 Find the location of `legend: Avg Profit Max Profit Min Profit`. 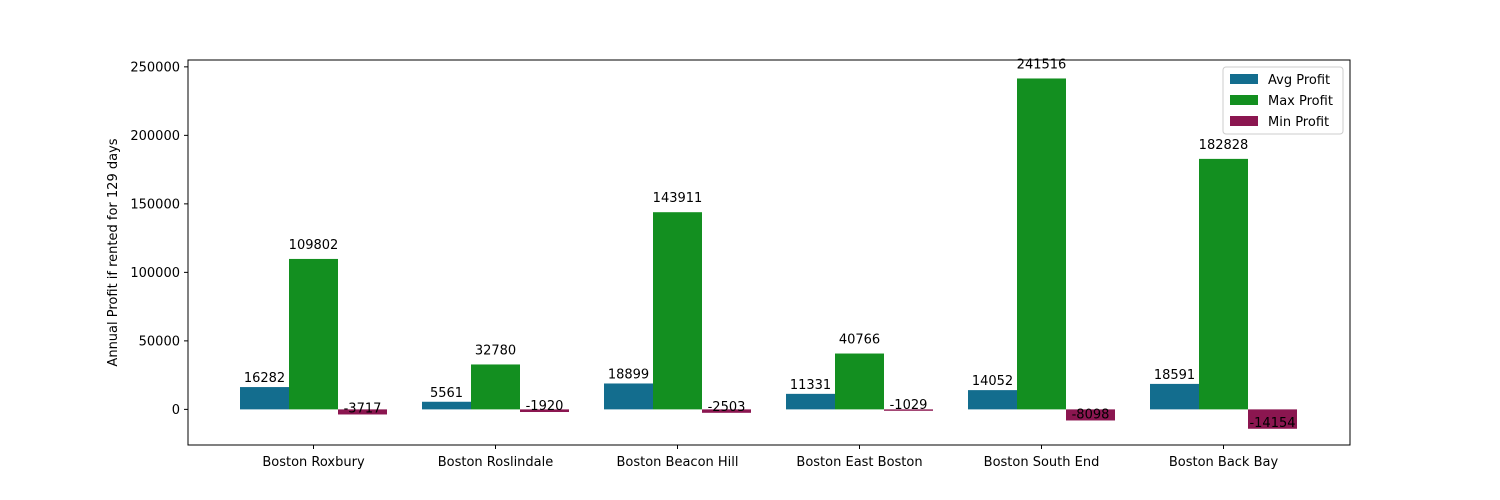

legend: Avg Profit Max Profit Min Profit is located at coordinates (1283, 100).